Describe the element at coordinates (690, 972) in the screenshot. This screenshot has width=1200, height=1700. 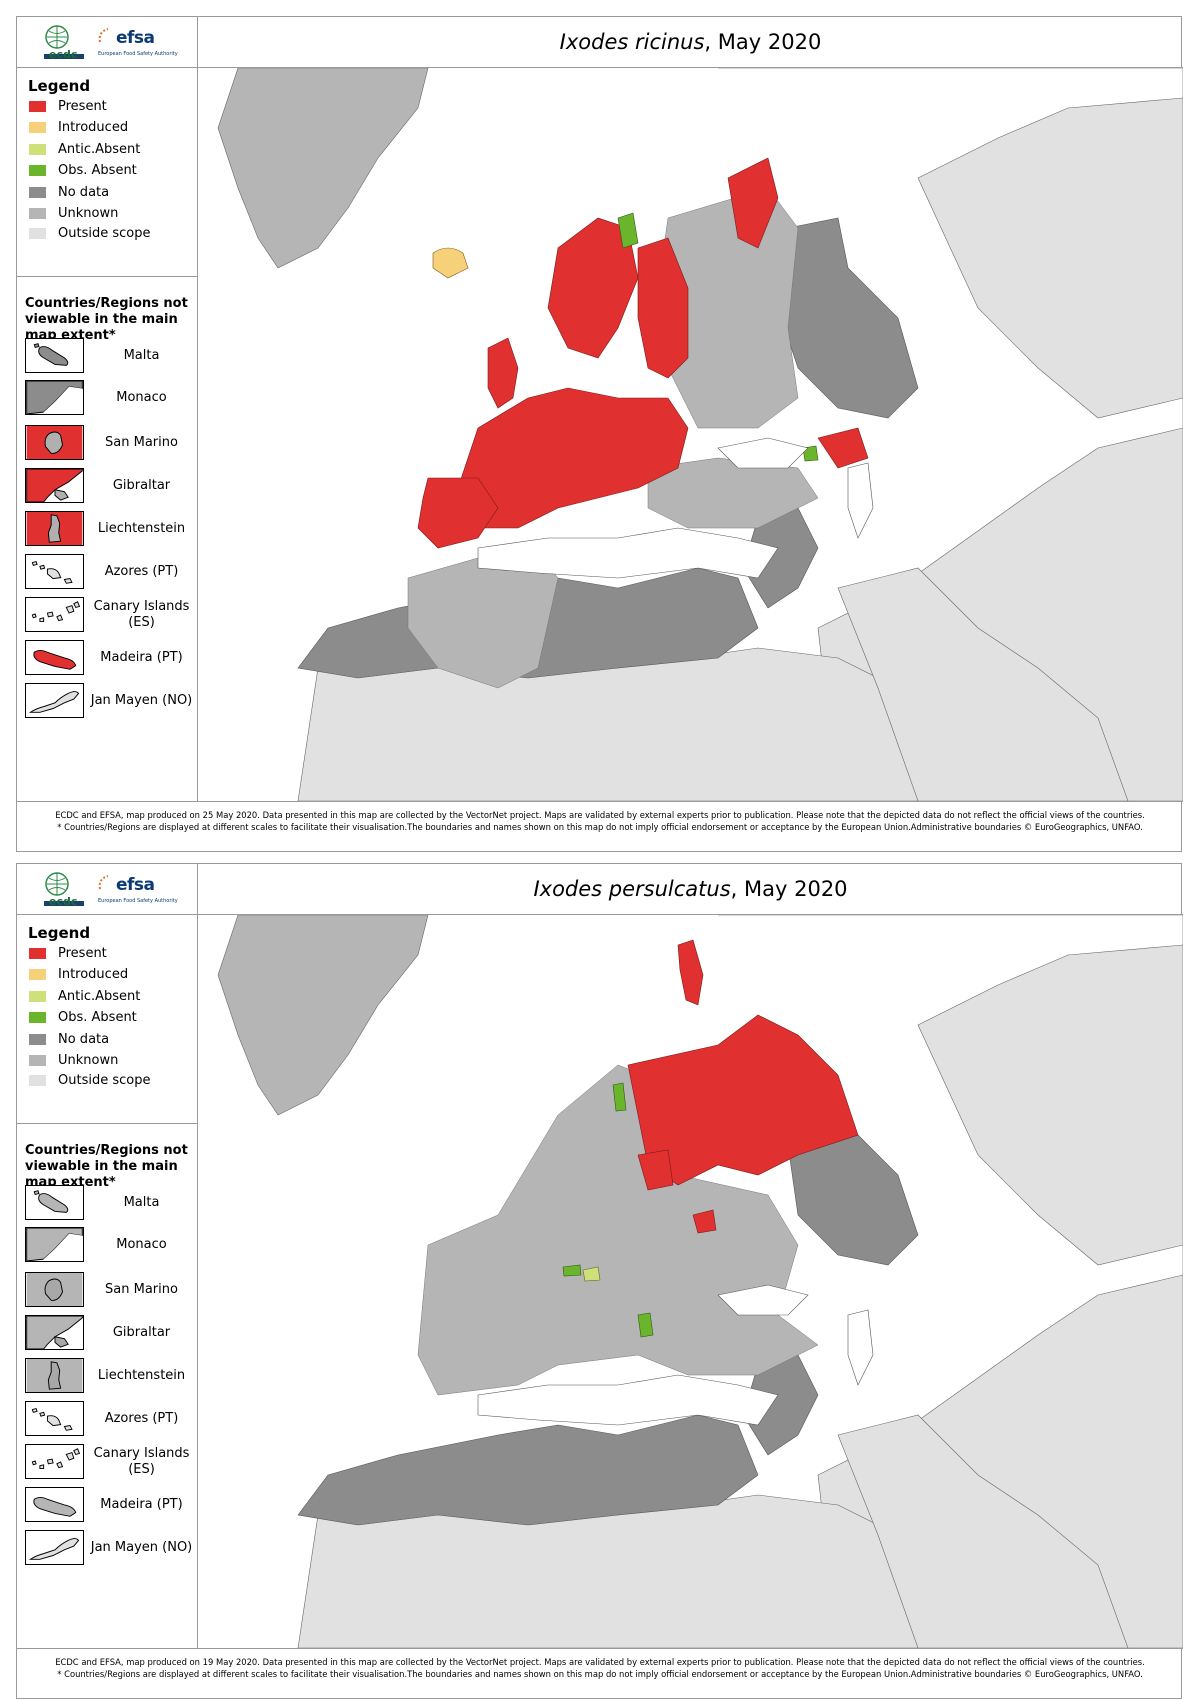
I see `land-present-novaya-zemlya` at that location.